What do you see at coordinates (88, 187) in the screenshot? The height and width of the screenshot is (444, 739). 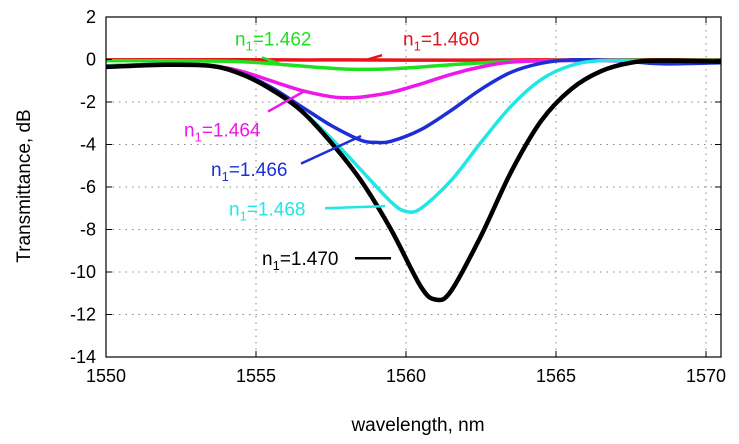 I see `y-tick-label: -6` at bounding box center [88, 187].